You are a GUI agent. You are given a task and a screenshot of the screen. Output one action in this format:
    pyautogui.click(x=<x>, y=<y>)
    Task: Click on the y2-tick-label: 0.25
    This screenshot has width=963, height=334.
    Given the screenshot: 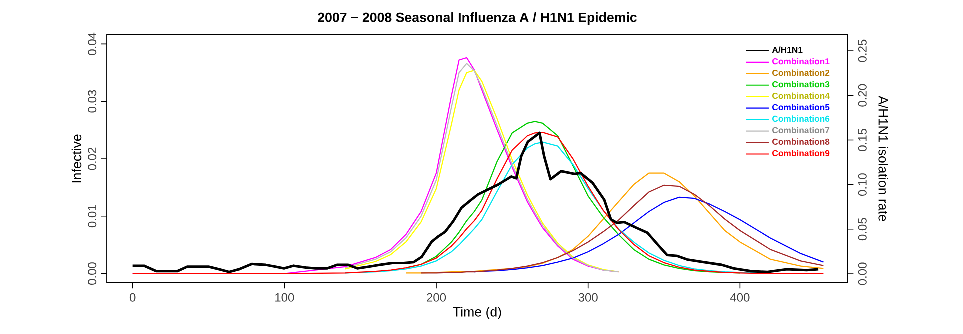 What is the action you would take?
    pyautogui.click(x=862, y=51)
    